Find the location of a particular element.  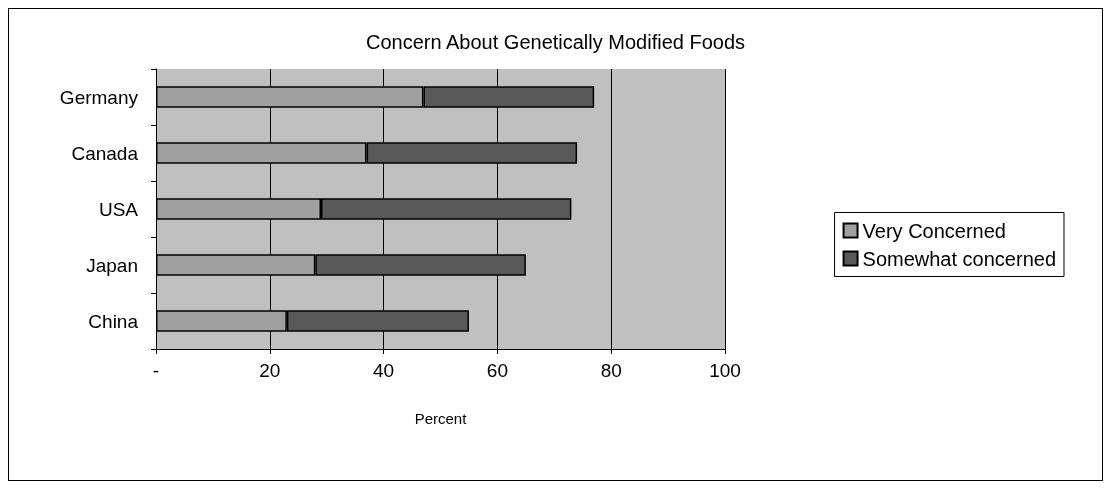

x-tick-label: 60 is located at coordinates (497, 370).